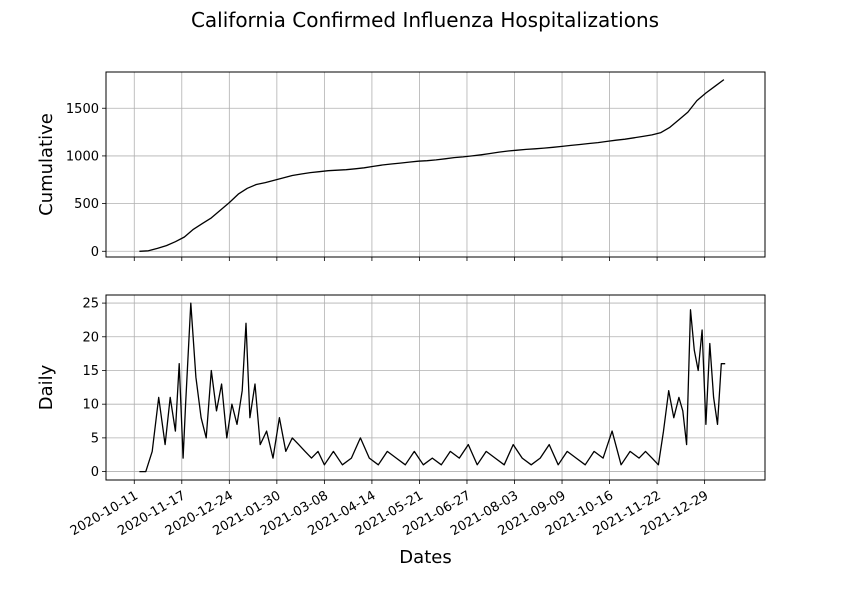 The image size is (850, 600). What do you see at coordinates (90, 304) in the screenshot?
I see `y-tick-label: 25` at bounding box center [90, 304].